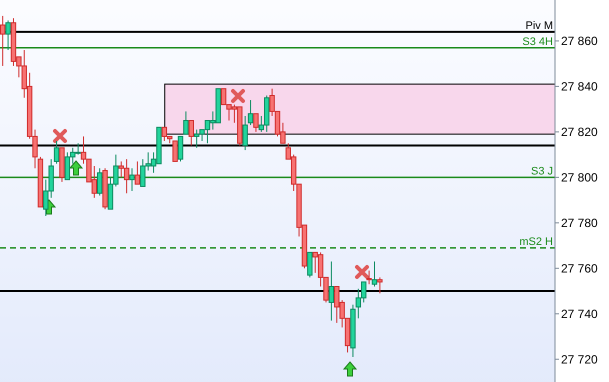 The image size is (609, 382). What do you see at coordinates (536, 242) in the screenshot?
I see `ref-line-label: mS2 H` at bounding box center [536, 242].